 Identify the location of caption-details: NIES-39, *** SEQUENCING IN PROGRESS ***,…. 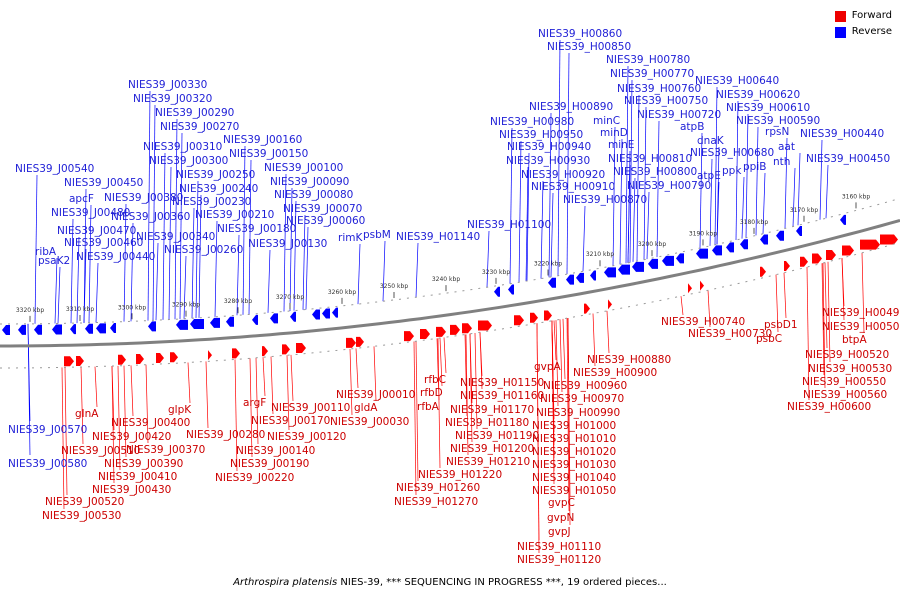
(502, 582).